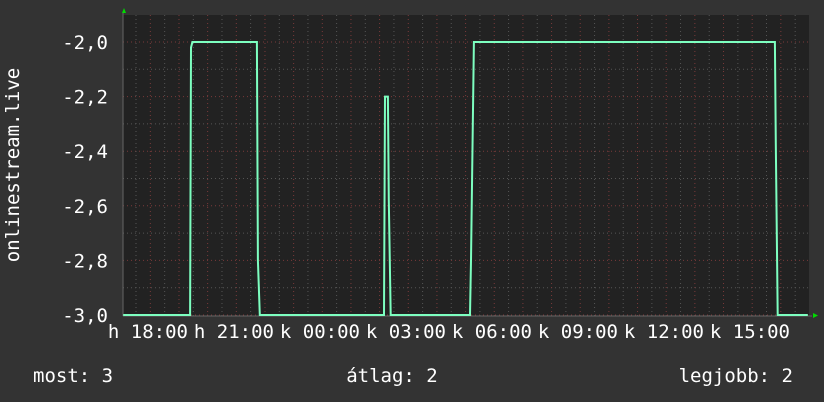  I want to click on y-tick-label: -2,2, so click(85, 98).